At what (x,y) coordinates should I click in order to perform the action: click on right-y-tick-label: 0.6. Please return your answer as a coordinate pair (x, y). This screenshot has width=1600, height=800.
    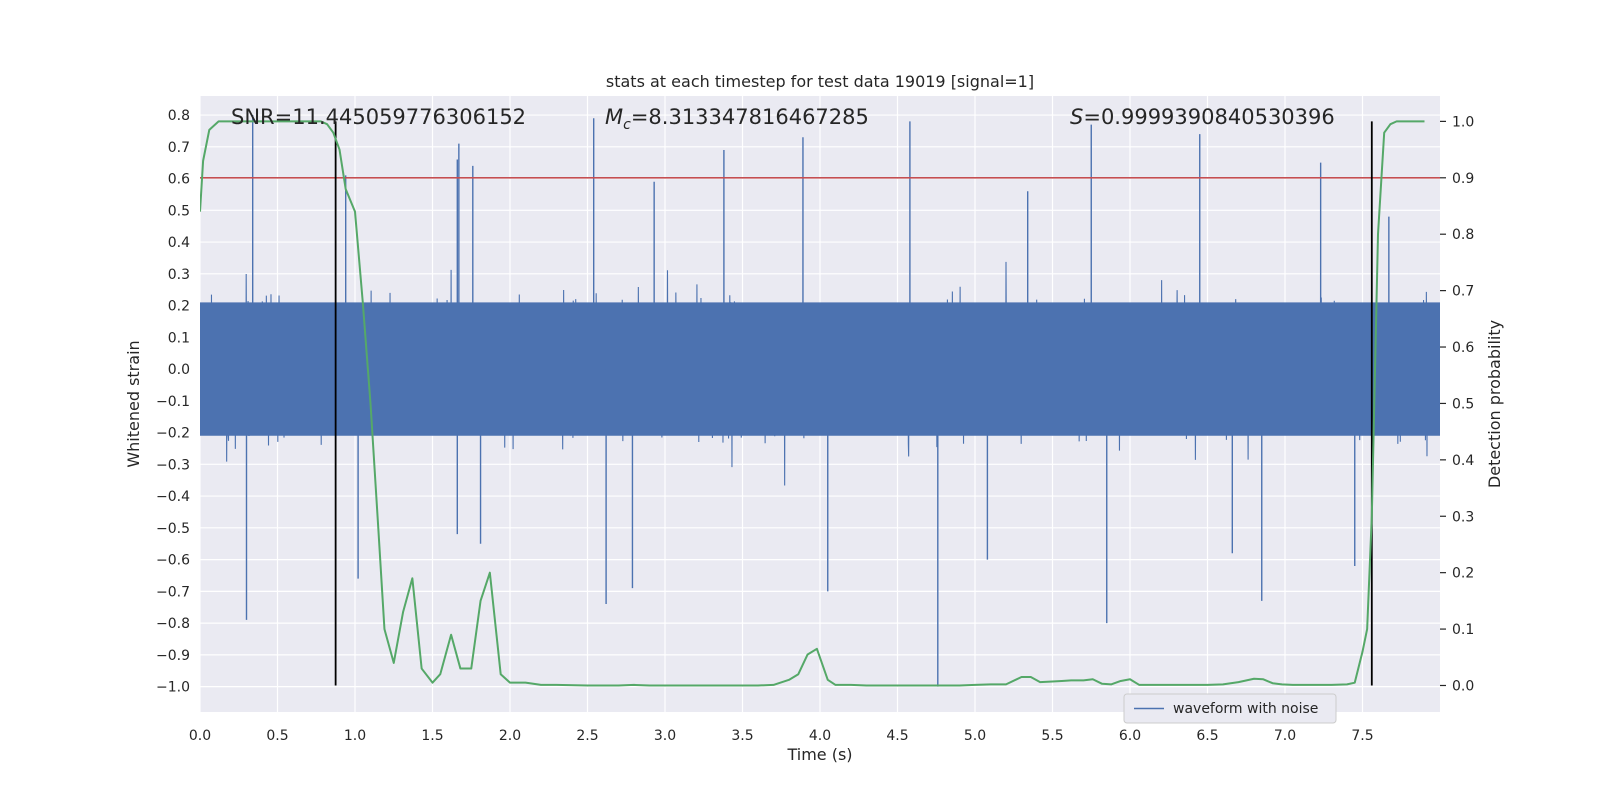
    Looking at the image, I should click on (1463, 348).